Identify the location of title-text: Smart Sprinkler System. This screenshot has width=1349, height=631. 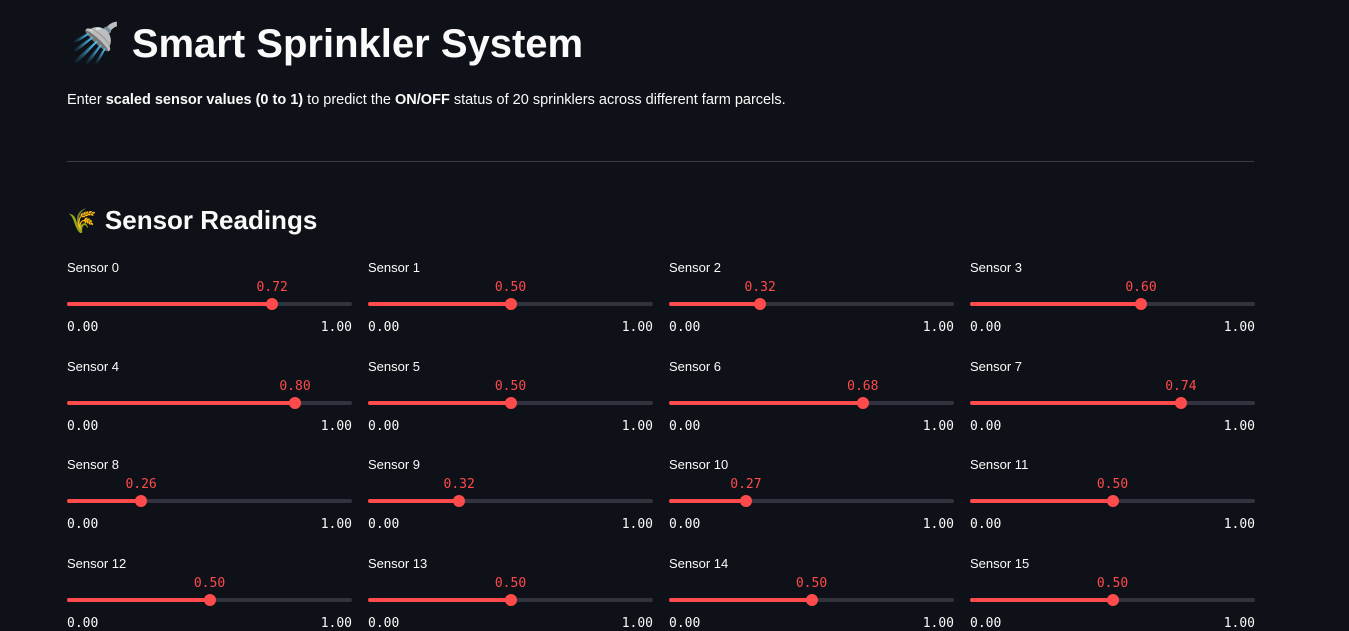
(357, 44).